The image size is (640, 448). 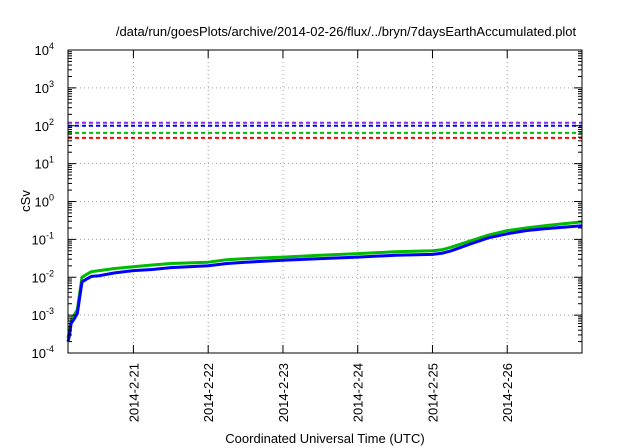 I want to click on x-tick-label: 2014-2-23, so click(x=283, y=392).